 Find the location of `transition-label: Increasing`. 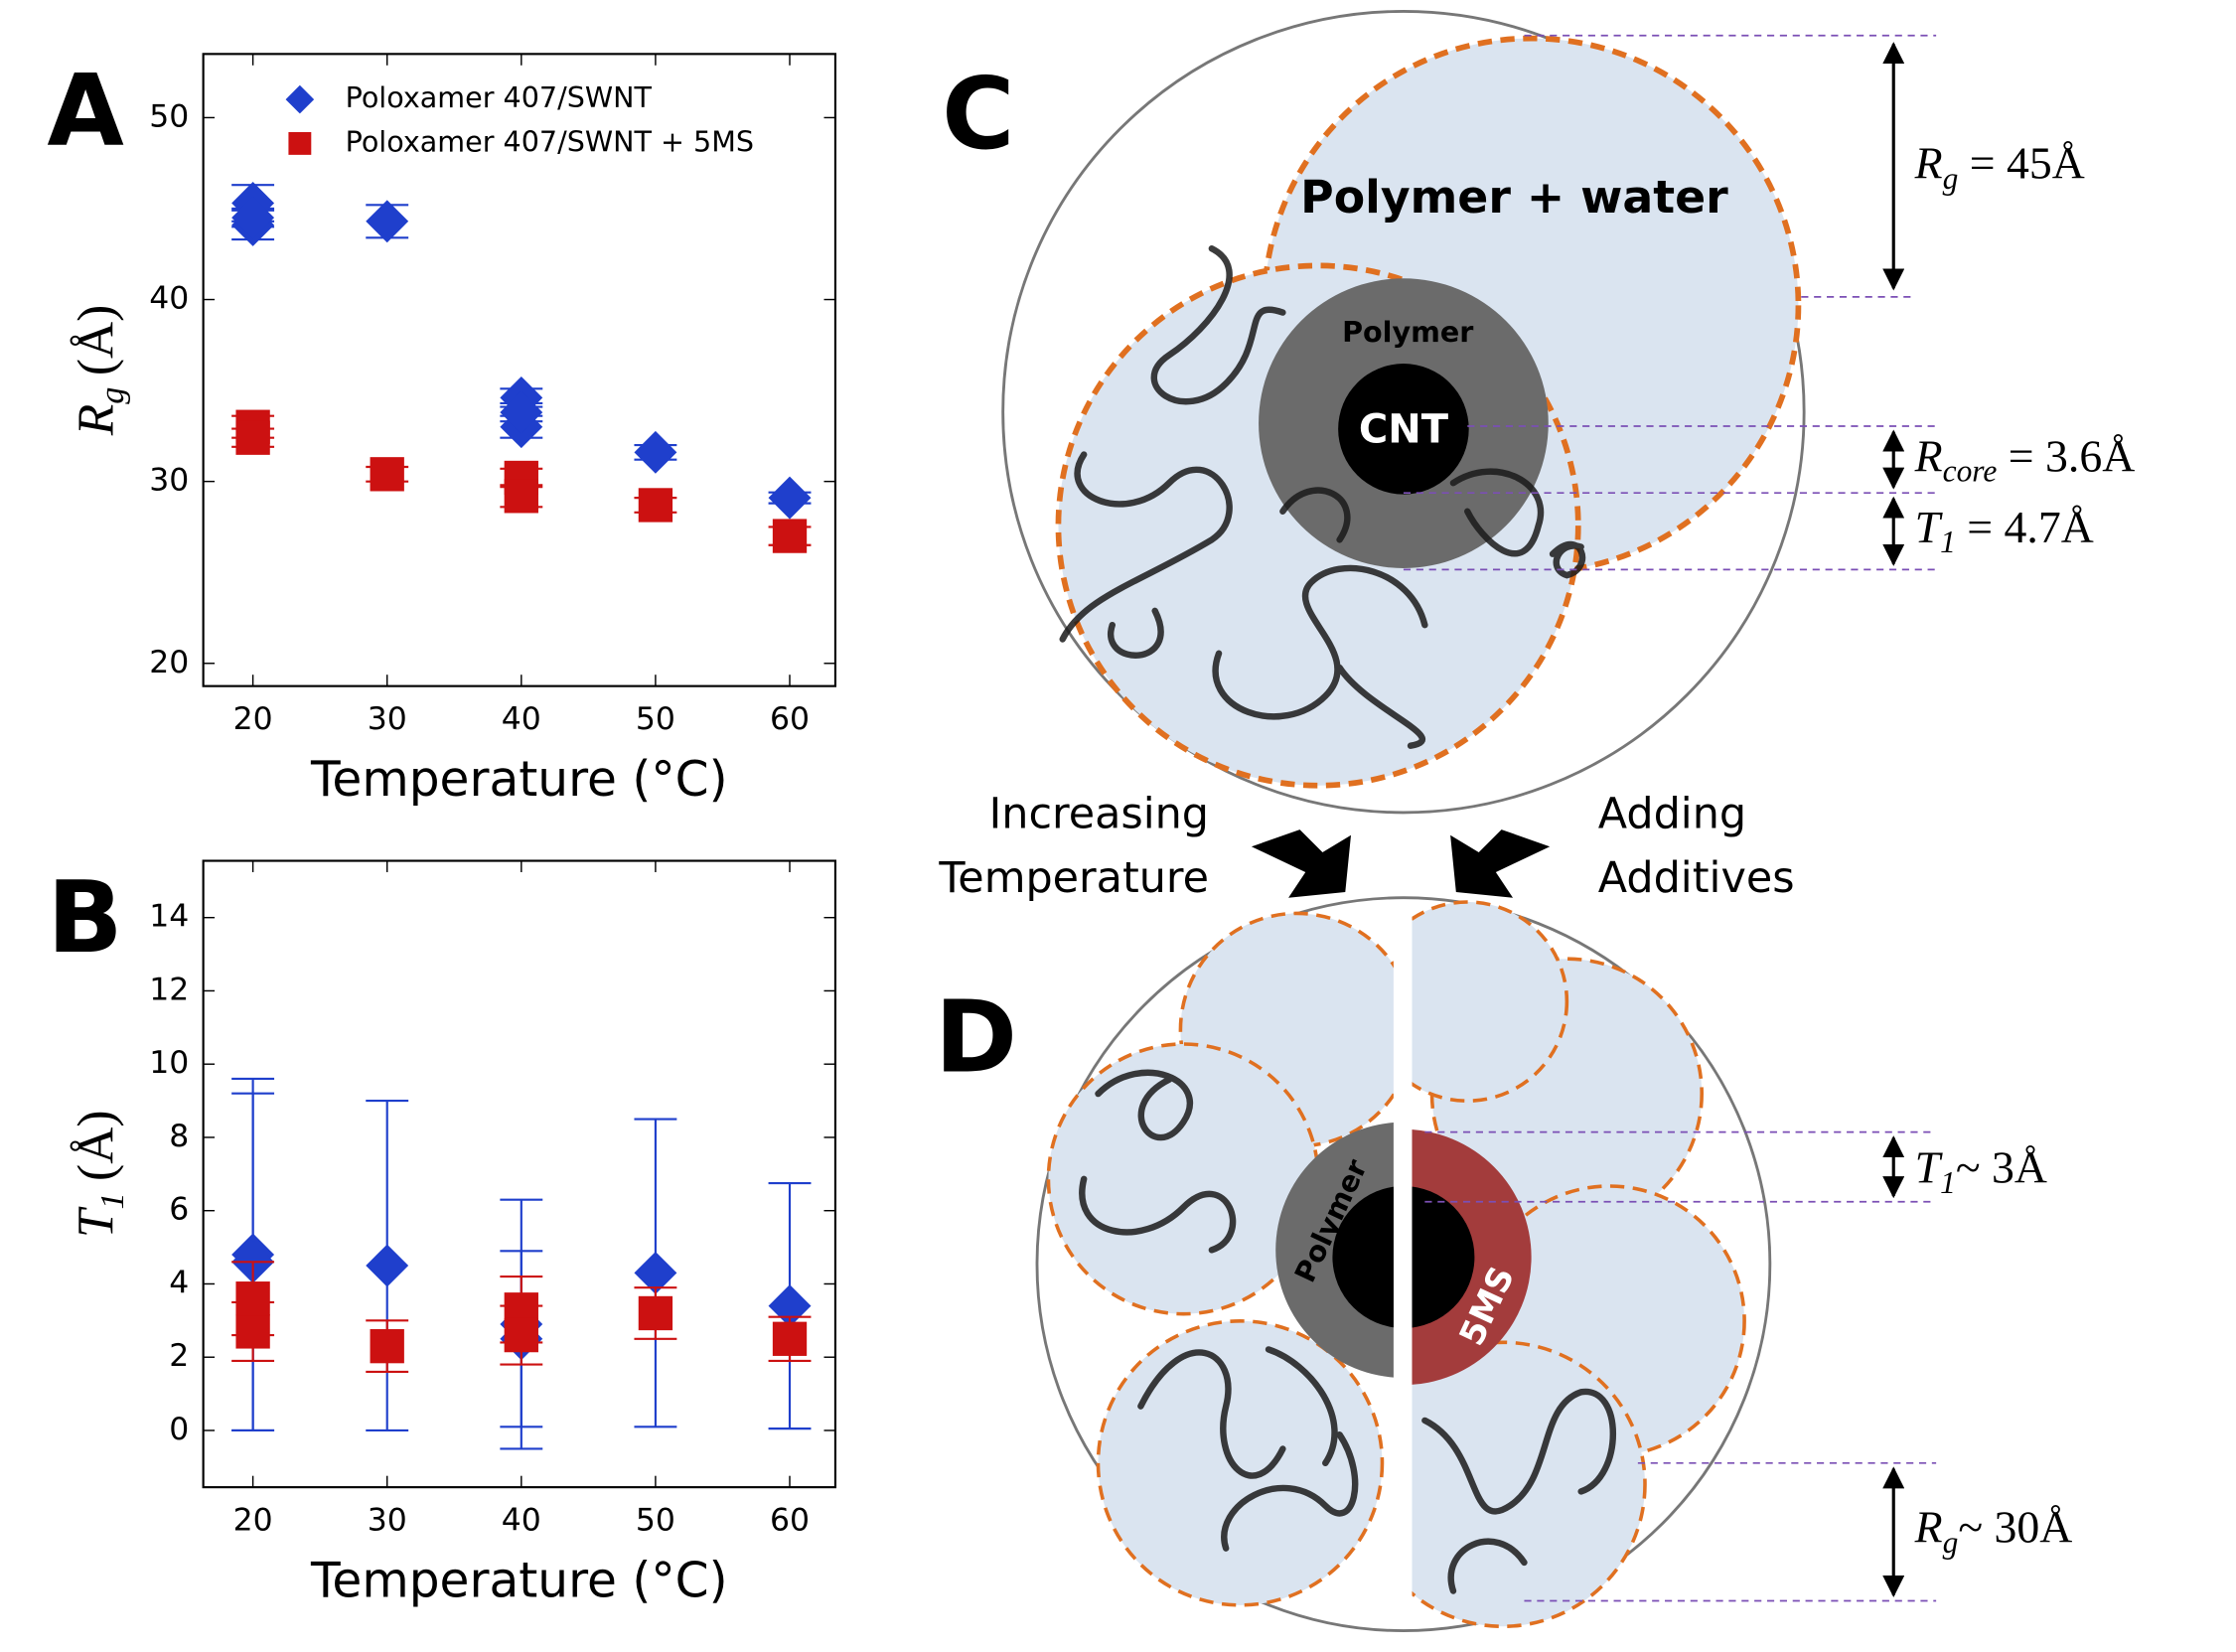

transition-label: Increasing is located at coordinates (1099, 814).